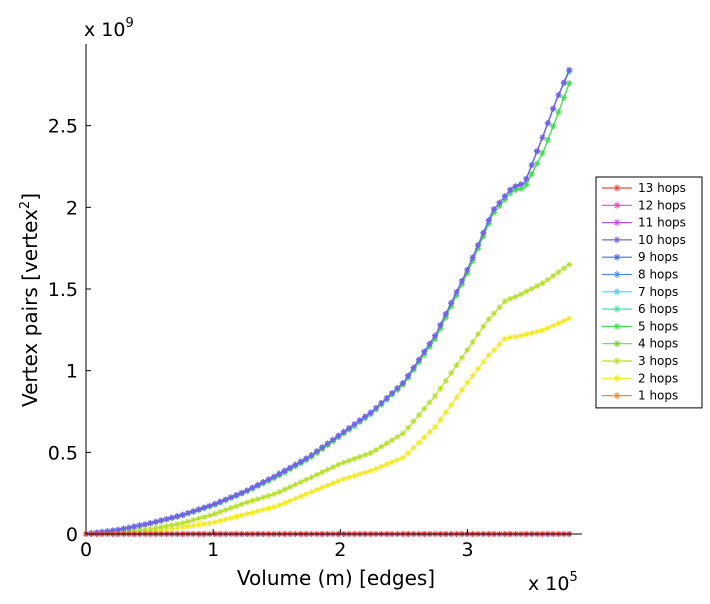 Image resolution: width=710 pixels, height=604 pixels. Describe the element at coordinates (658, 344) in the screenshot. I see `legend-label: 4 hops` at that location.